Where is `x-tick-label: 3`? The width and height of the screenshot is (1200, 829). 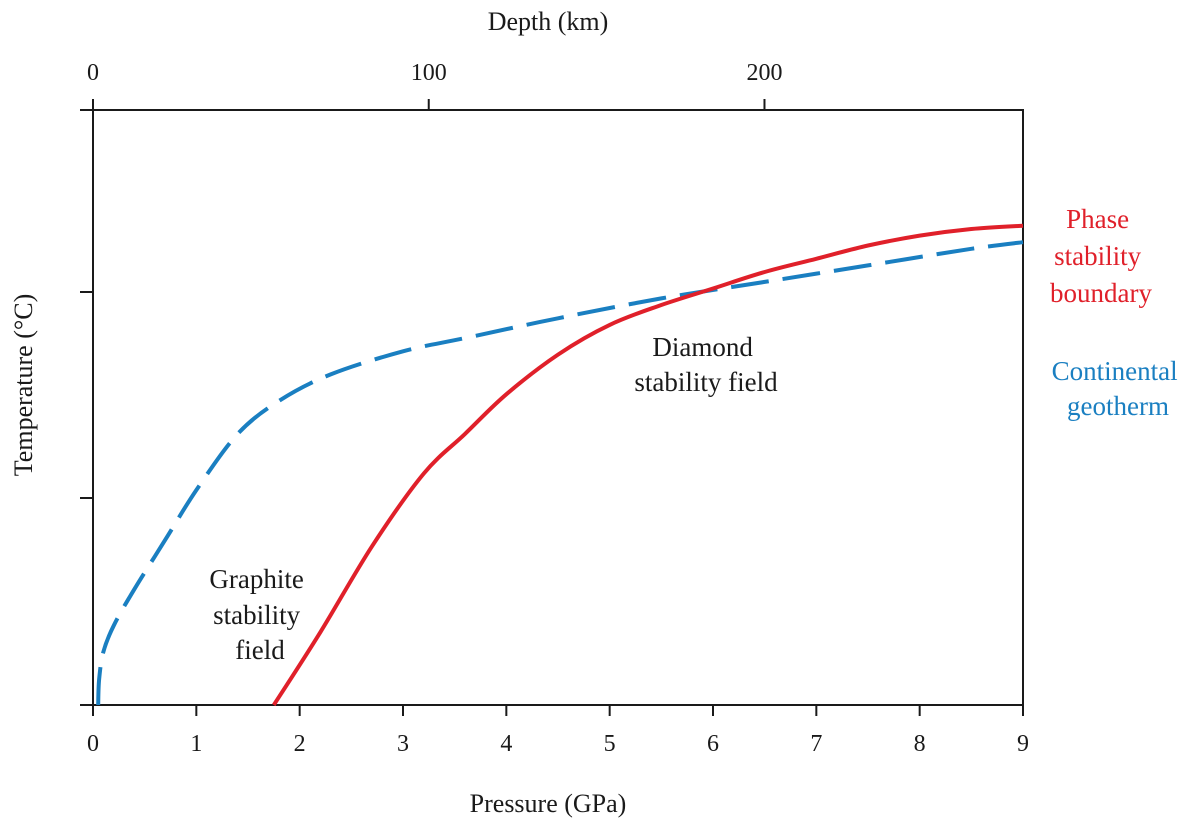
x-tick-label: 3 is located at coordinates (403, 744).